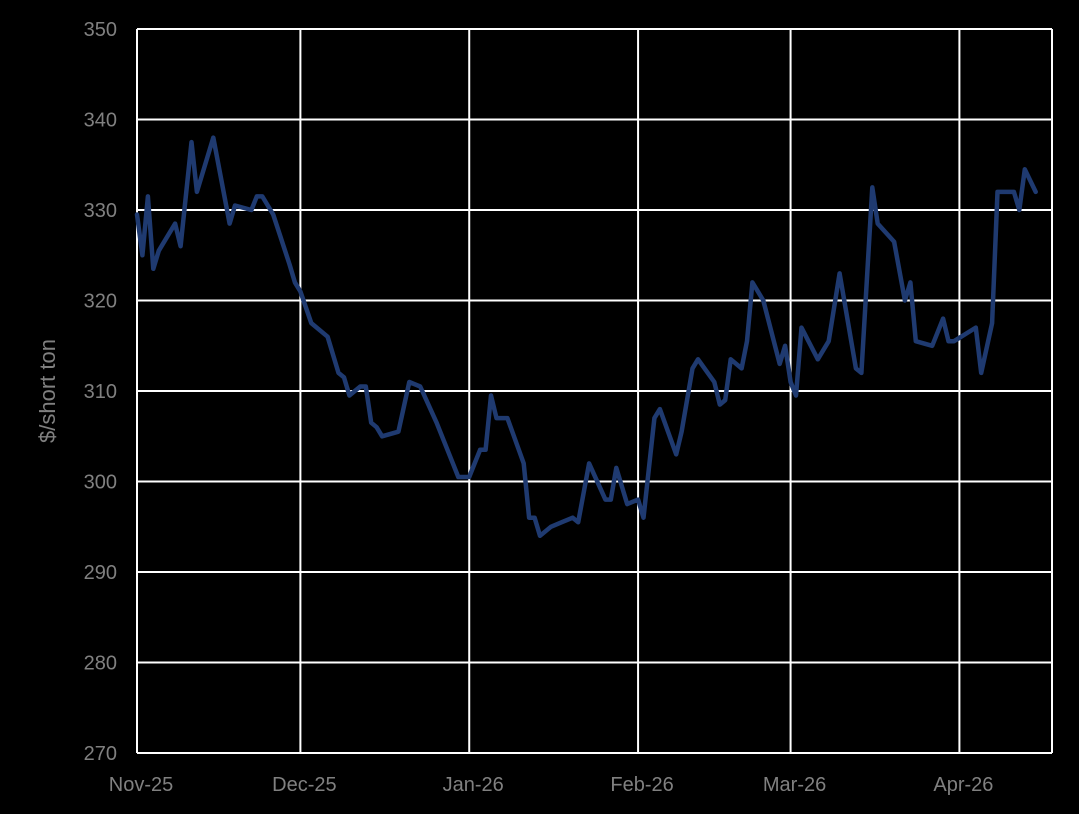  I want to click on x-tick-label-apr-26: Apr-26, so click(963, 785).